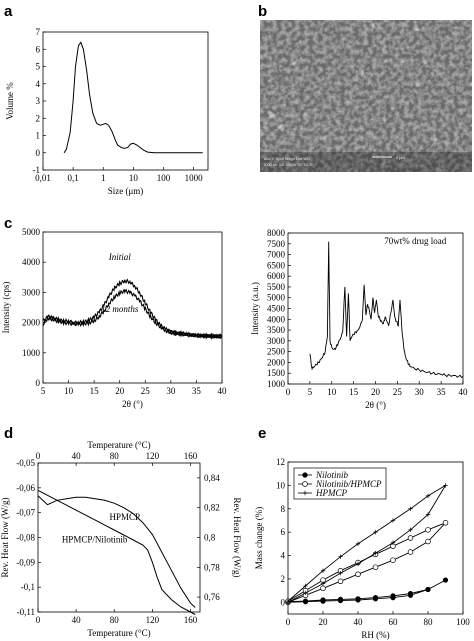 This screenshot has height=641, width=474. Describe the element at coordinates (237, 538) in the screenshot. I see `y2-axis-label: Rev. Heat Flow (W/g)` at that location.